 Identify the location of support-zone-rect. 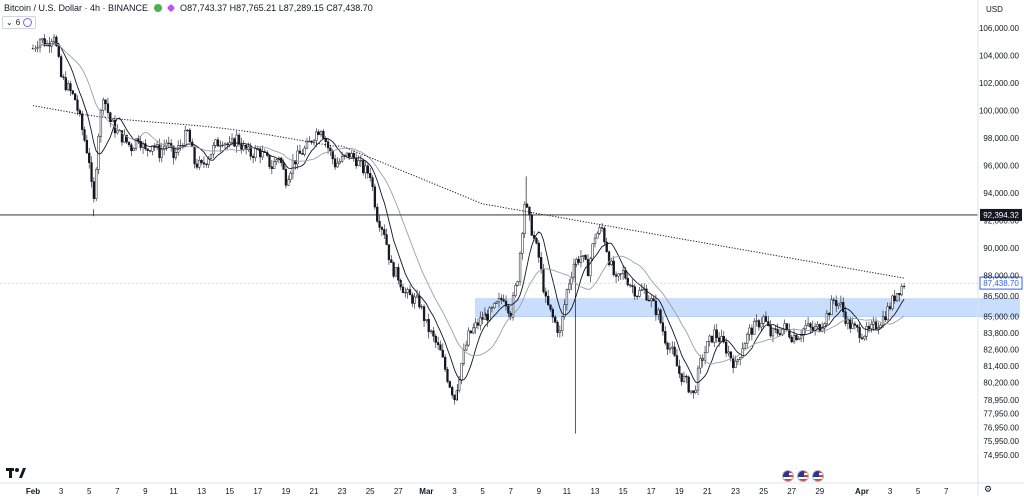
(747, 307).